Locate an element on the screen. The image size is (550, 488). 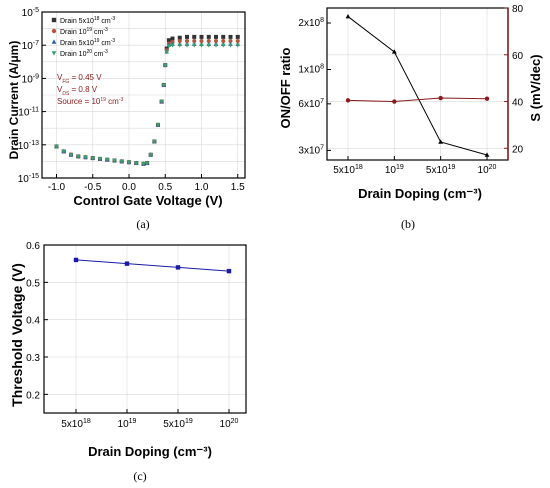
panel-c-xlabel: Drain Doping (cm⁻³) is located at coordinates (150, 451).